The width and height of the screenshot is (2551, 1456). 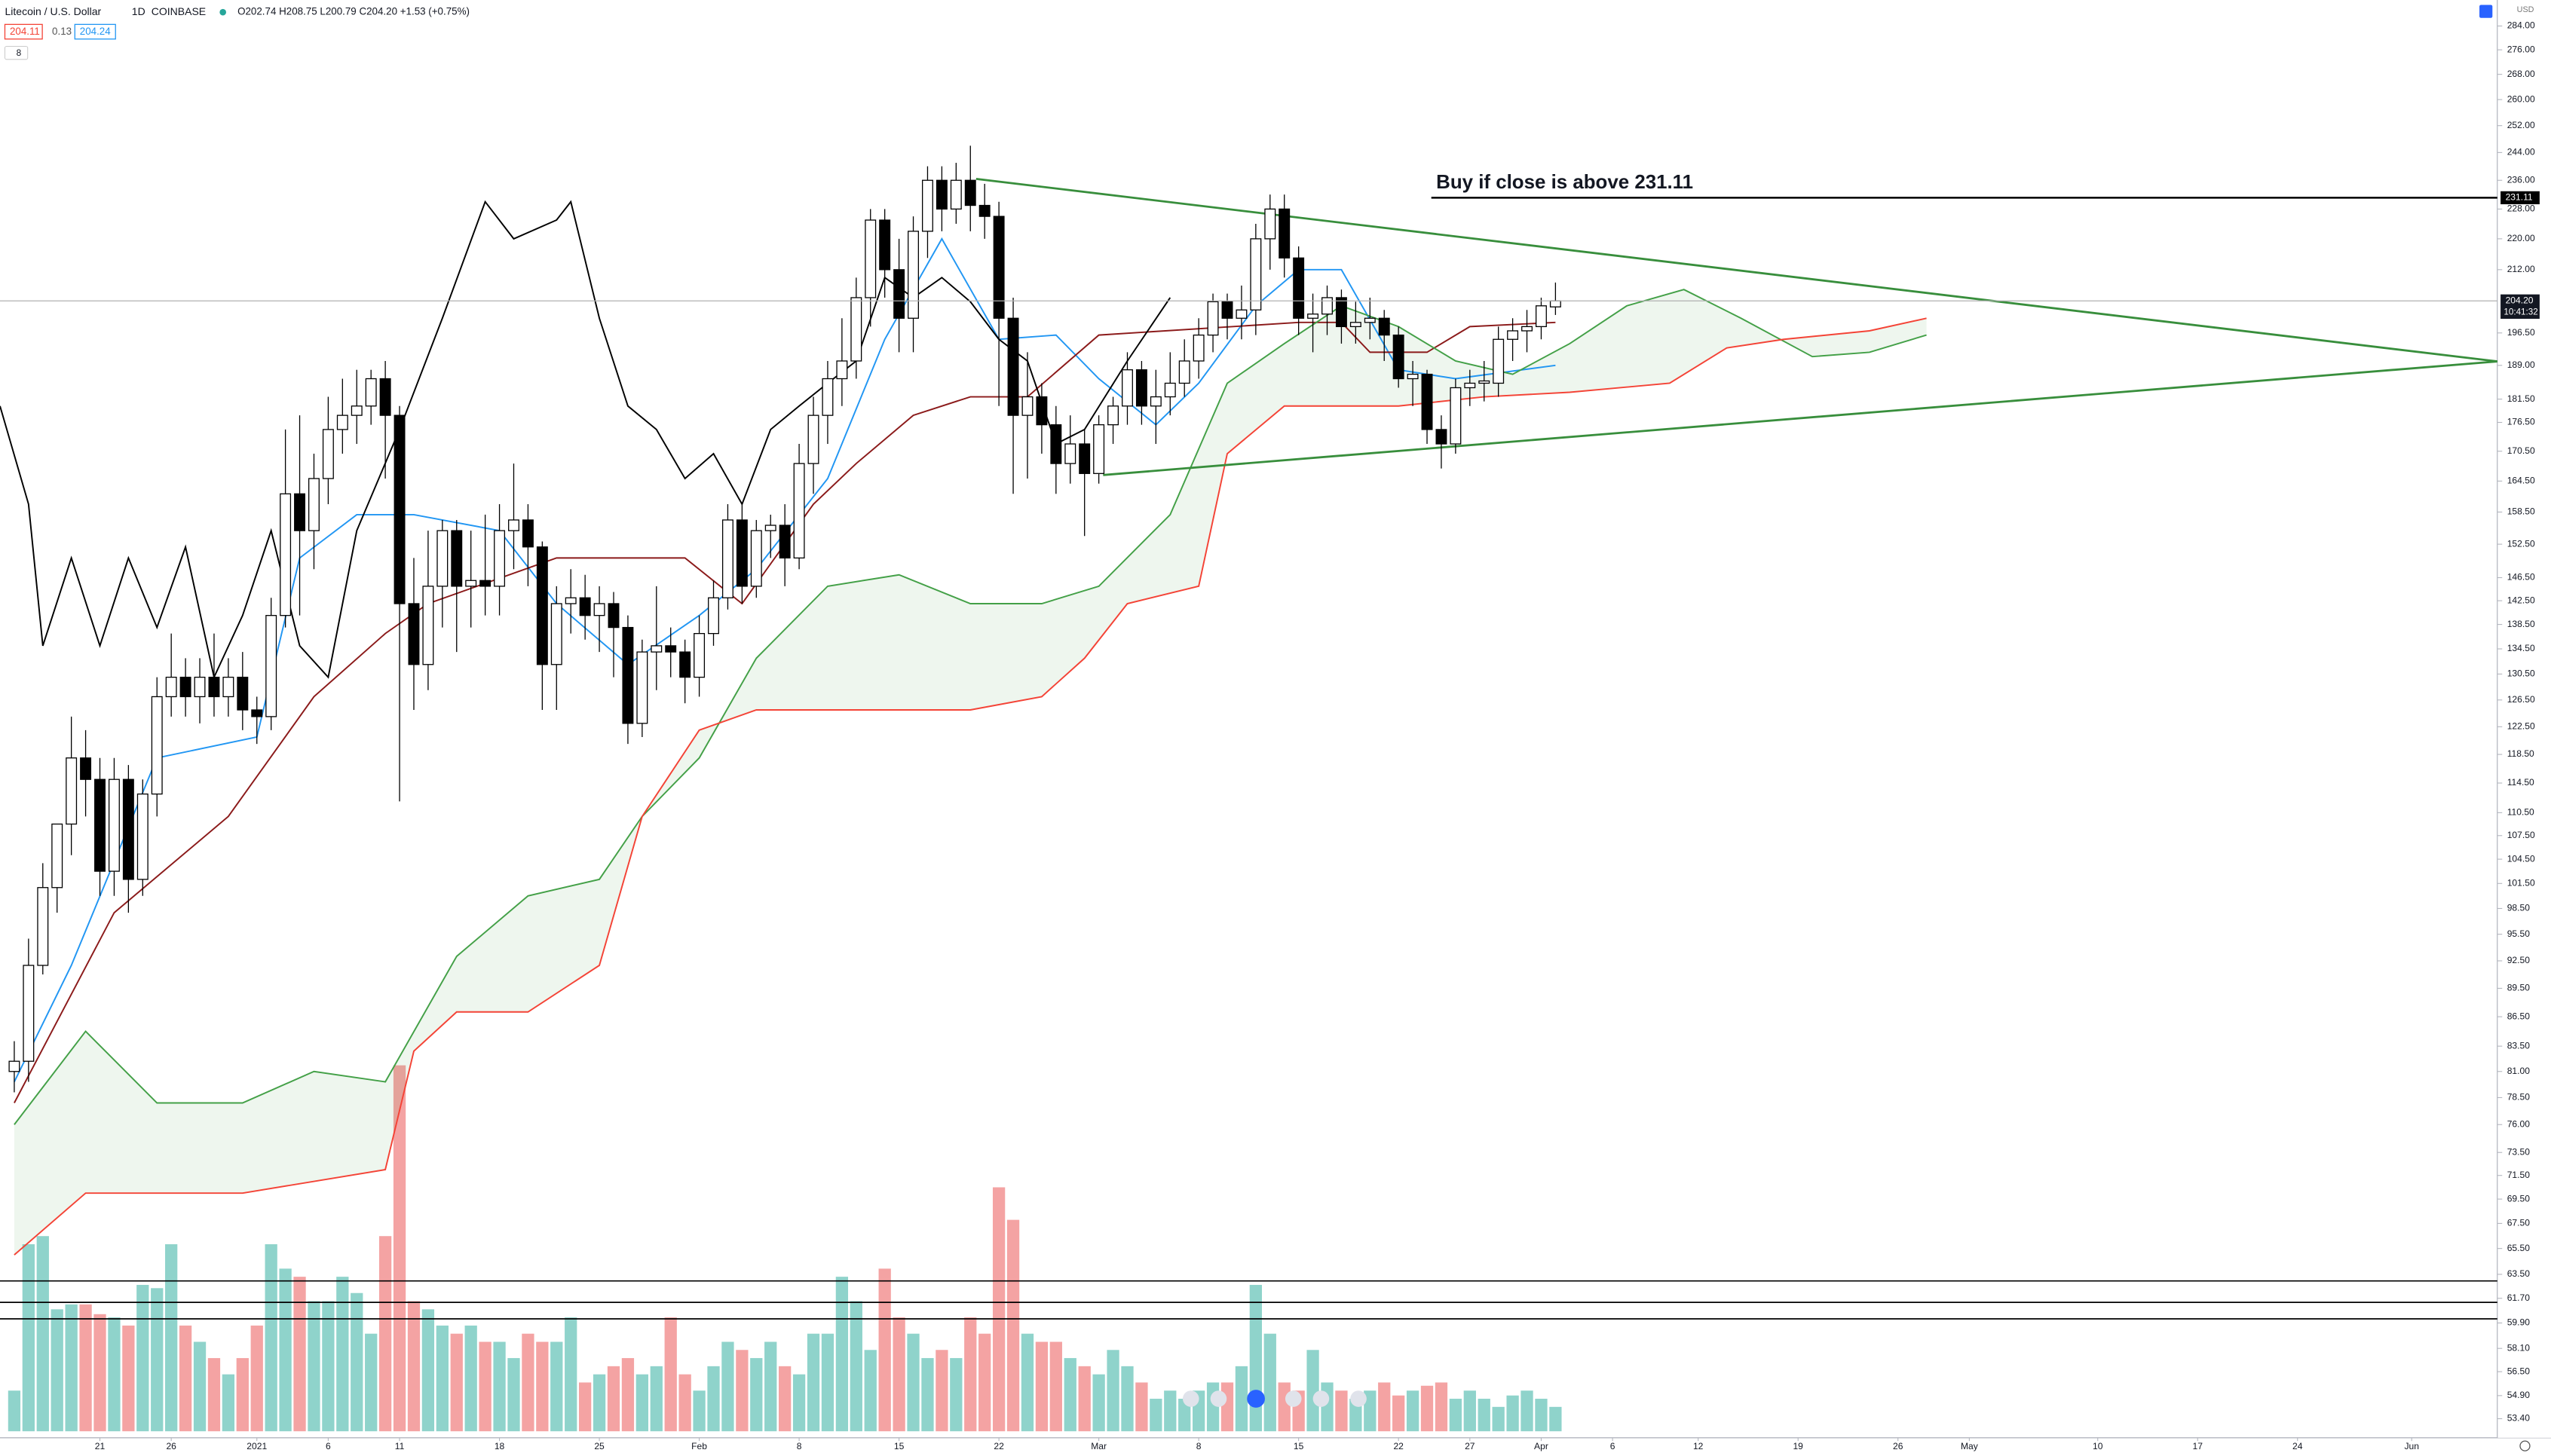 I want to click on annotation: Buy if close is above 231.11, so click(x=1564, y=182).